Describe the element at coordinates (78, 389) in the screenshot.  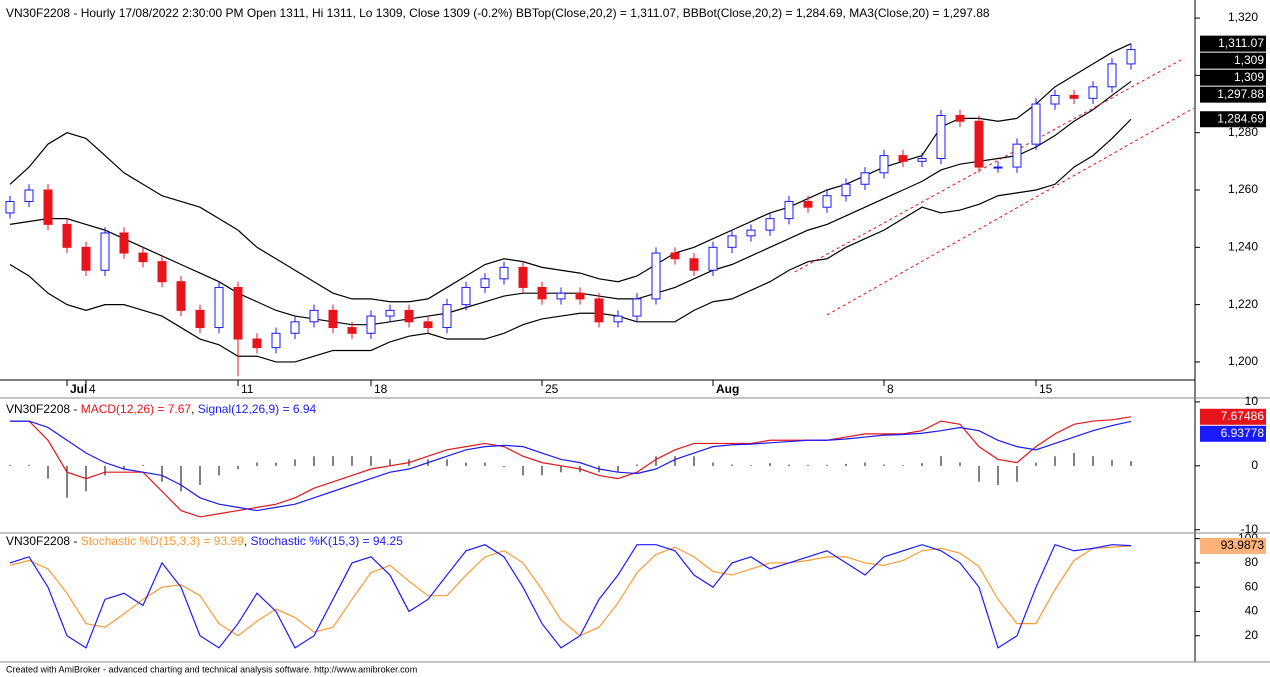
I see `x-tick-label: Jul` at that location.